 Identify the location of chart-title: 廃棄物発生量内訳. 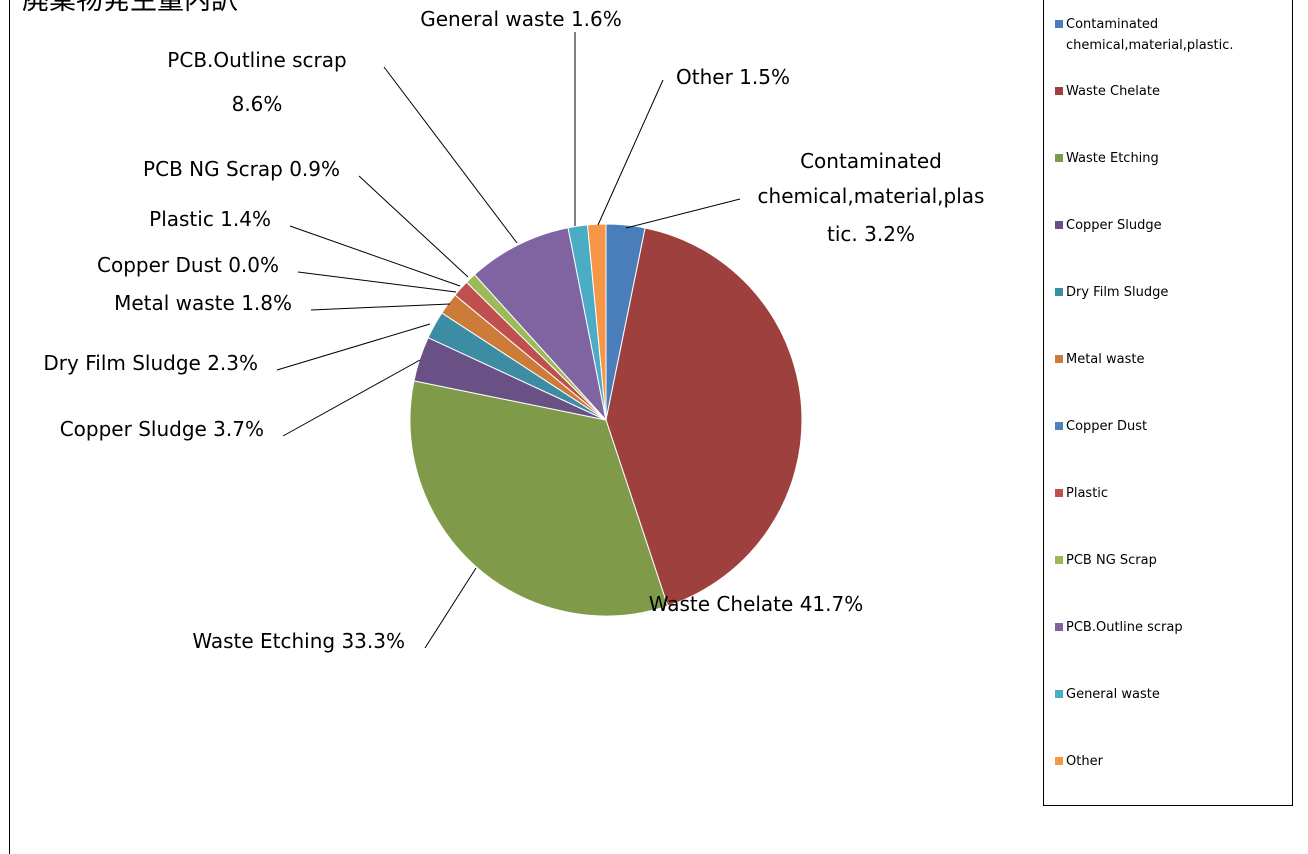
(130, 8).